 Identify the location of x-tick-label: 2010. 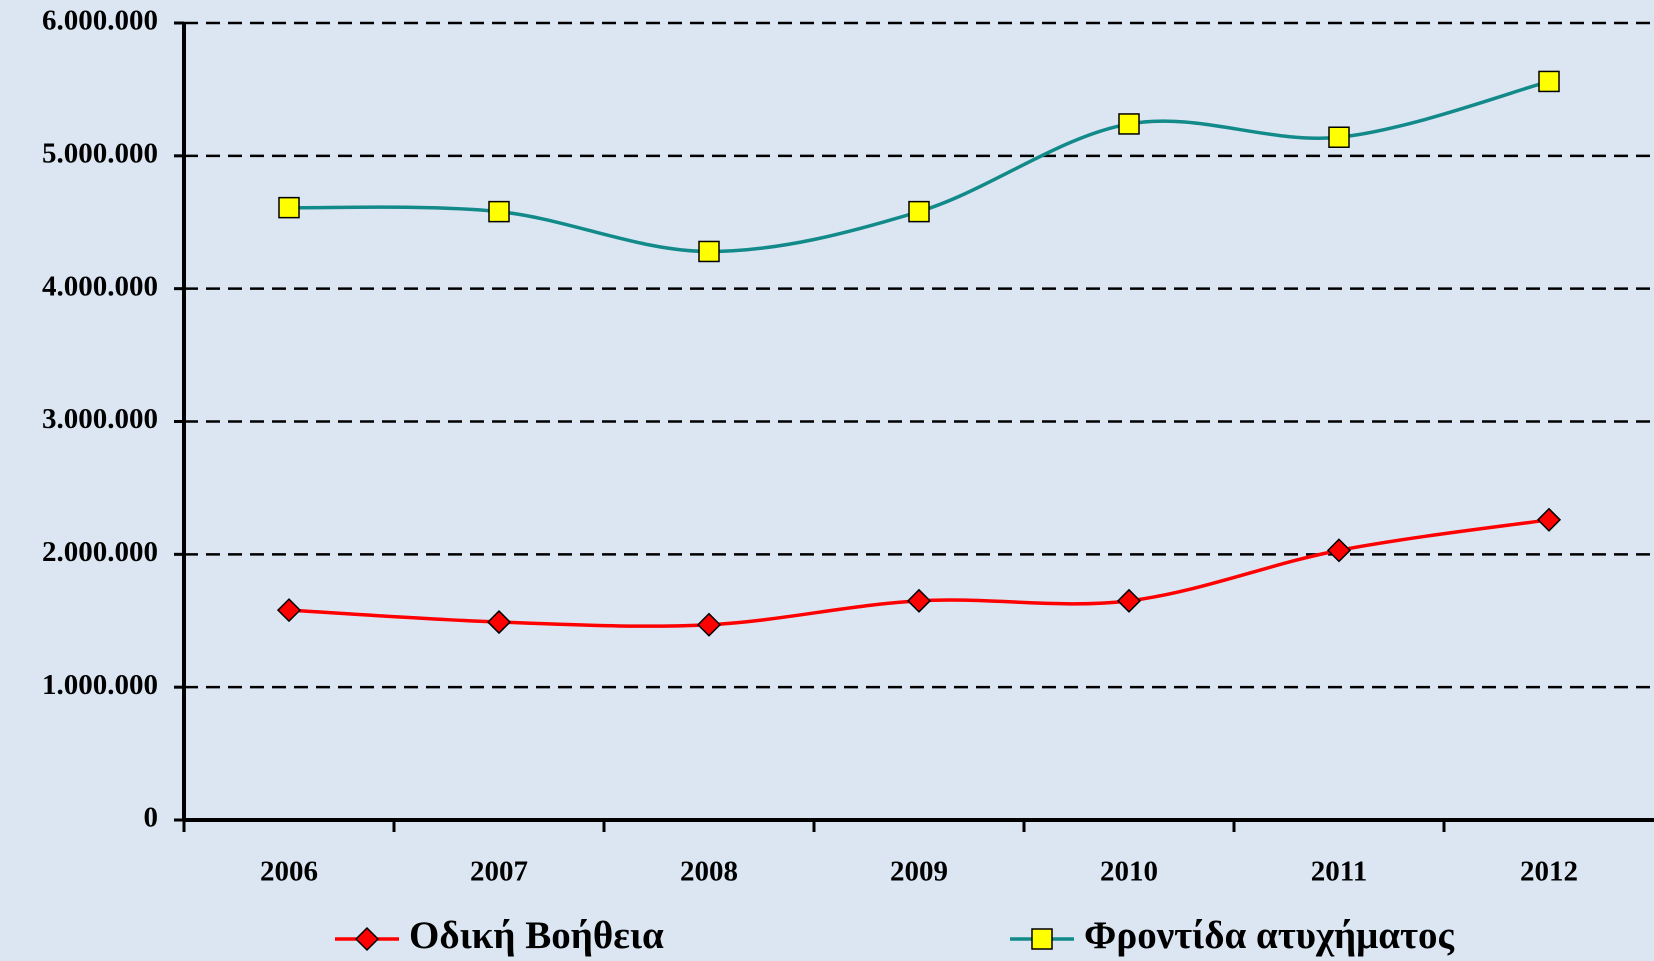
(1129, 872).